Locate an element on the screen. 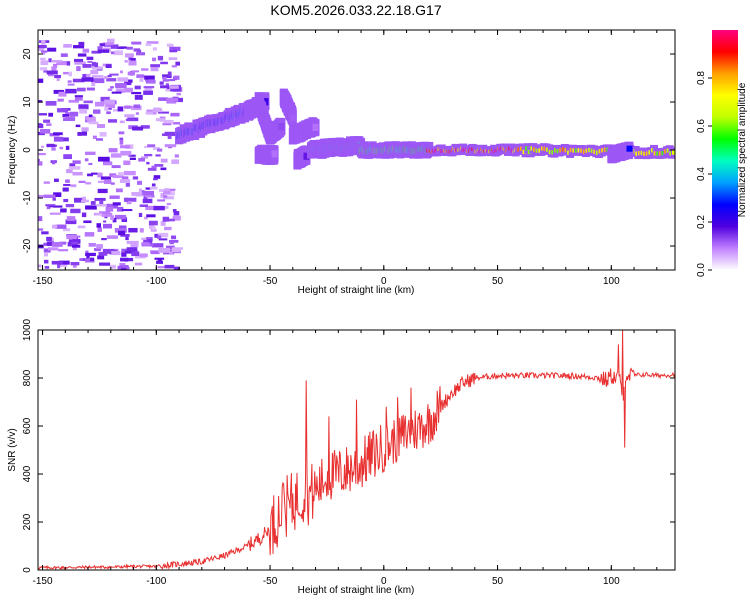 This screenshot has height=600, width=750. trace-core is located at coordinates (315, 127).